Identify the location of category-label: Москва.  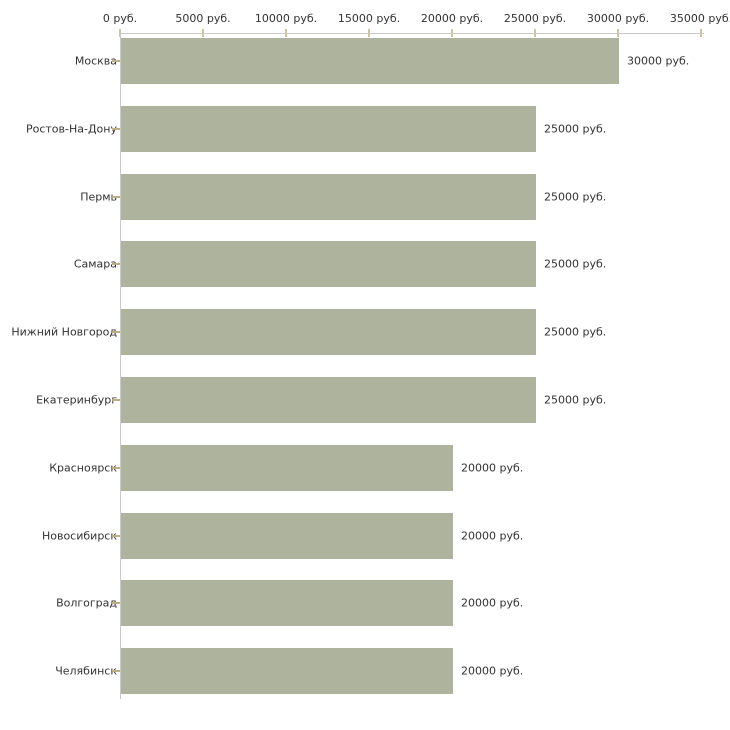
(95, 61).